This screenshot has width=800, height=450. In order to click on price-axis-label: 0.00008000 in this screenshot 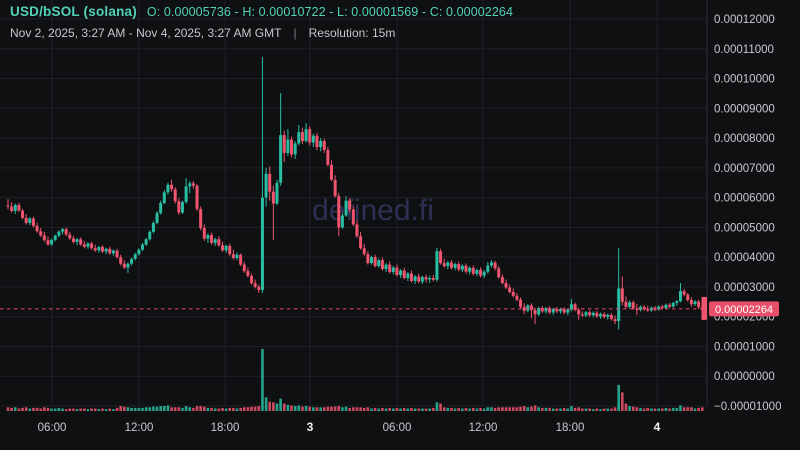, I will do `click(744, 139)`.